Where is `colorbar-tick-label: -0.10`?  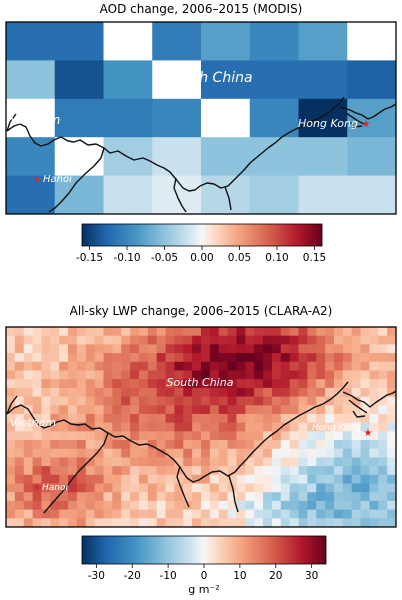
colorbar-tick-label: -0.10 is located at coordinates (126, 258).